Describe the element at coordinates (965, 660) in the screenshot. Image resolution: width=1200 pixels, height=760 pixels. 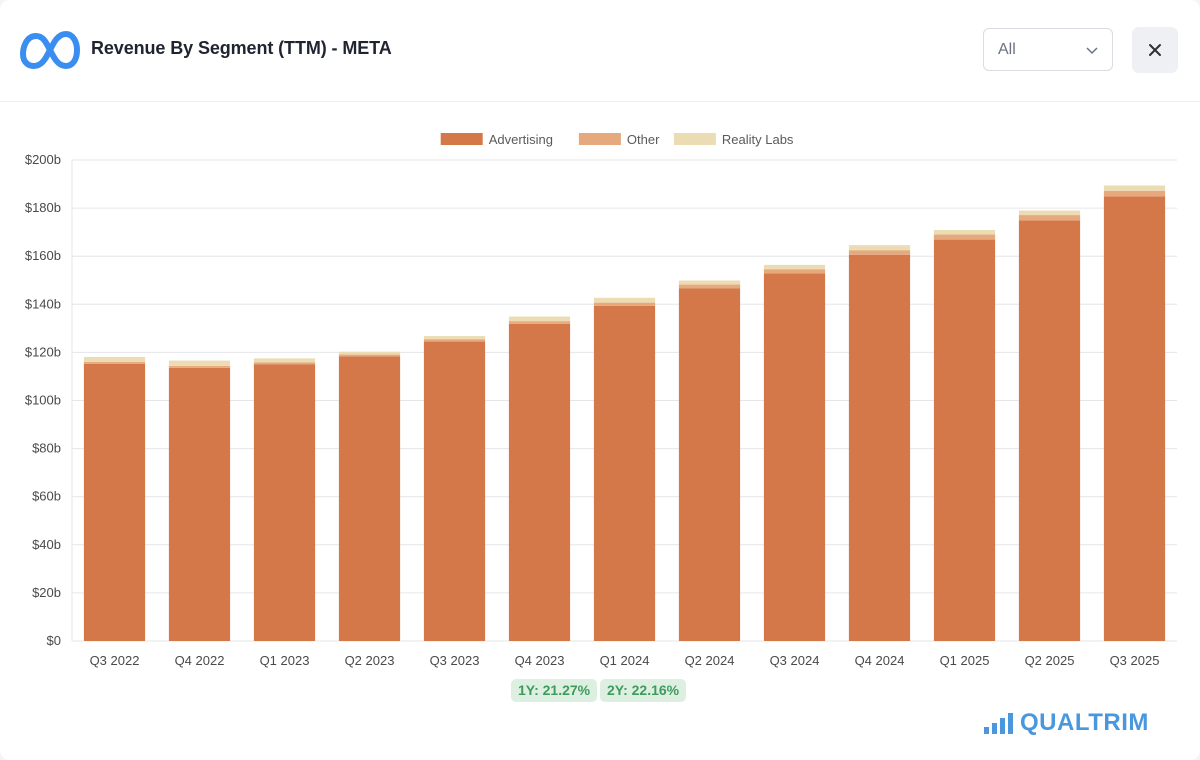
I see `x-tick-label: Q1 2025` at that location.